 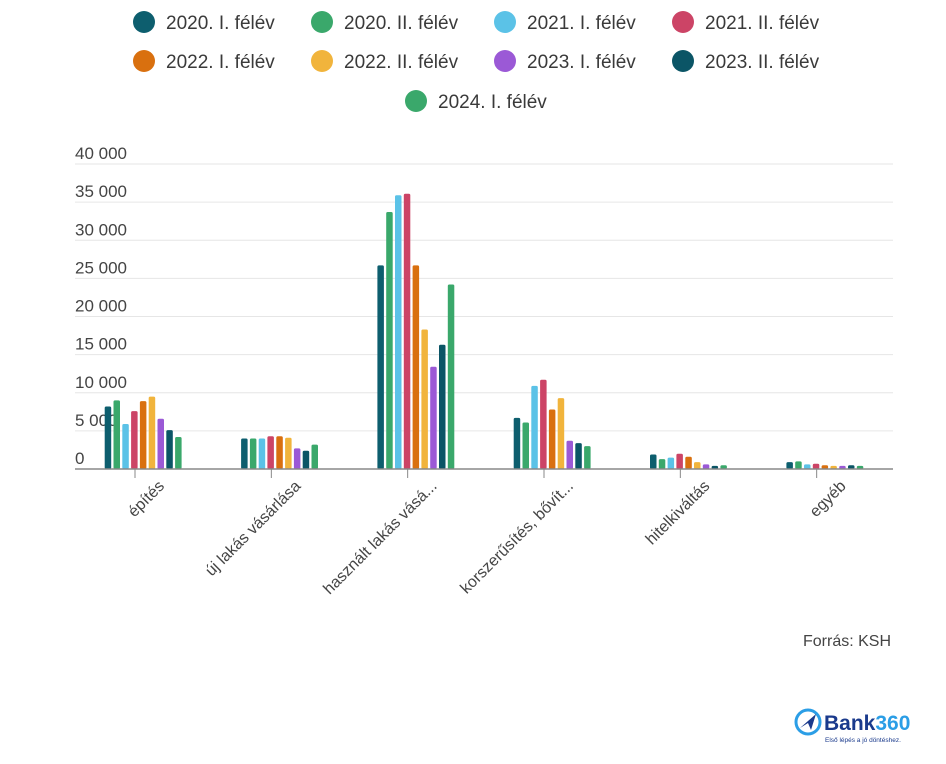 I want to click on y-tick-label: 15 000, so click(x=101, y=344).